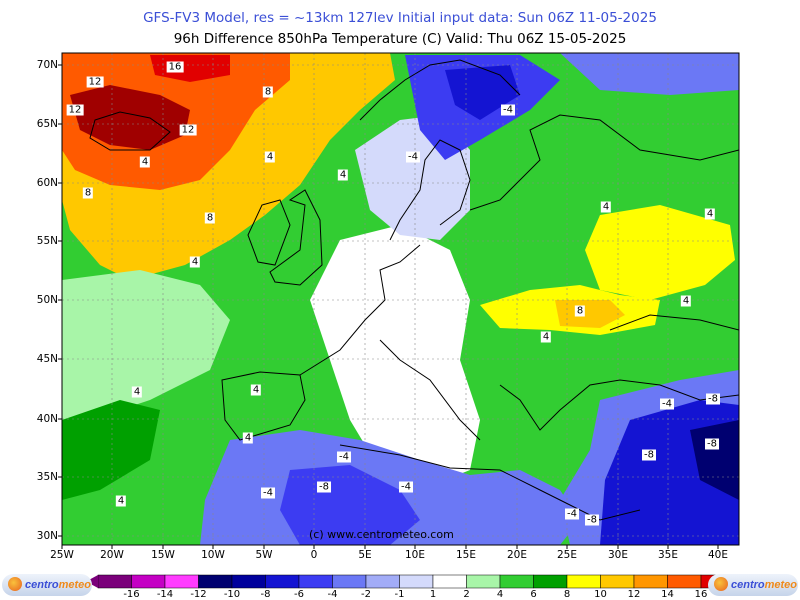 The width and height of the screenshot is (800, 600). What do you see at coordinates (714, 460) in the screenshot?
I see `cold-region-east-med-peak` at bounding box center [714, 460].